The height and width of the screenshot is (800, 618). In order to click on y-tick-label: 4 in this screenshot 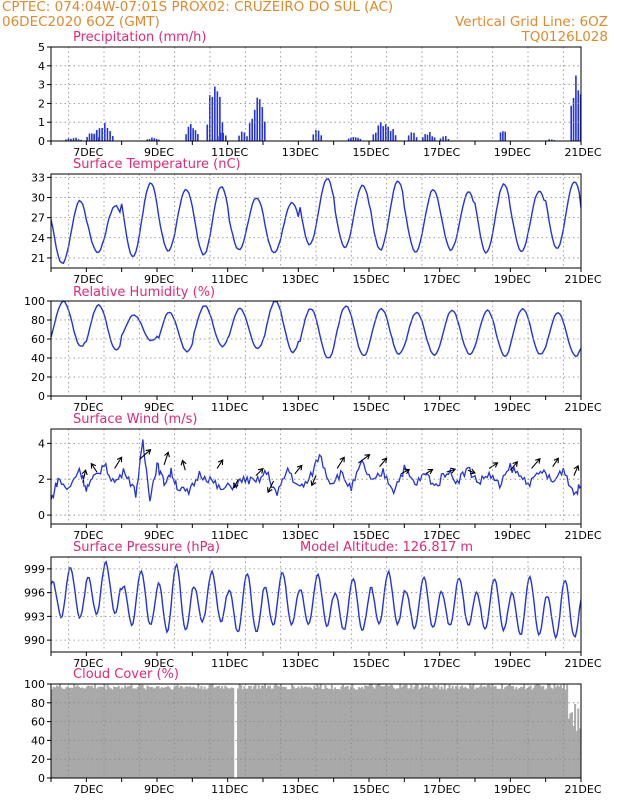, I will do `click(41, 443)`.